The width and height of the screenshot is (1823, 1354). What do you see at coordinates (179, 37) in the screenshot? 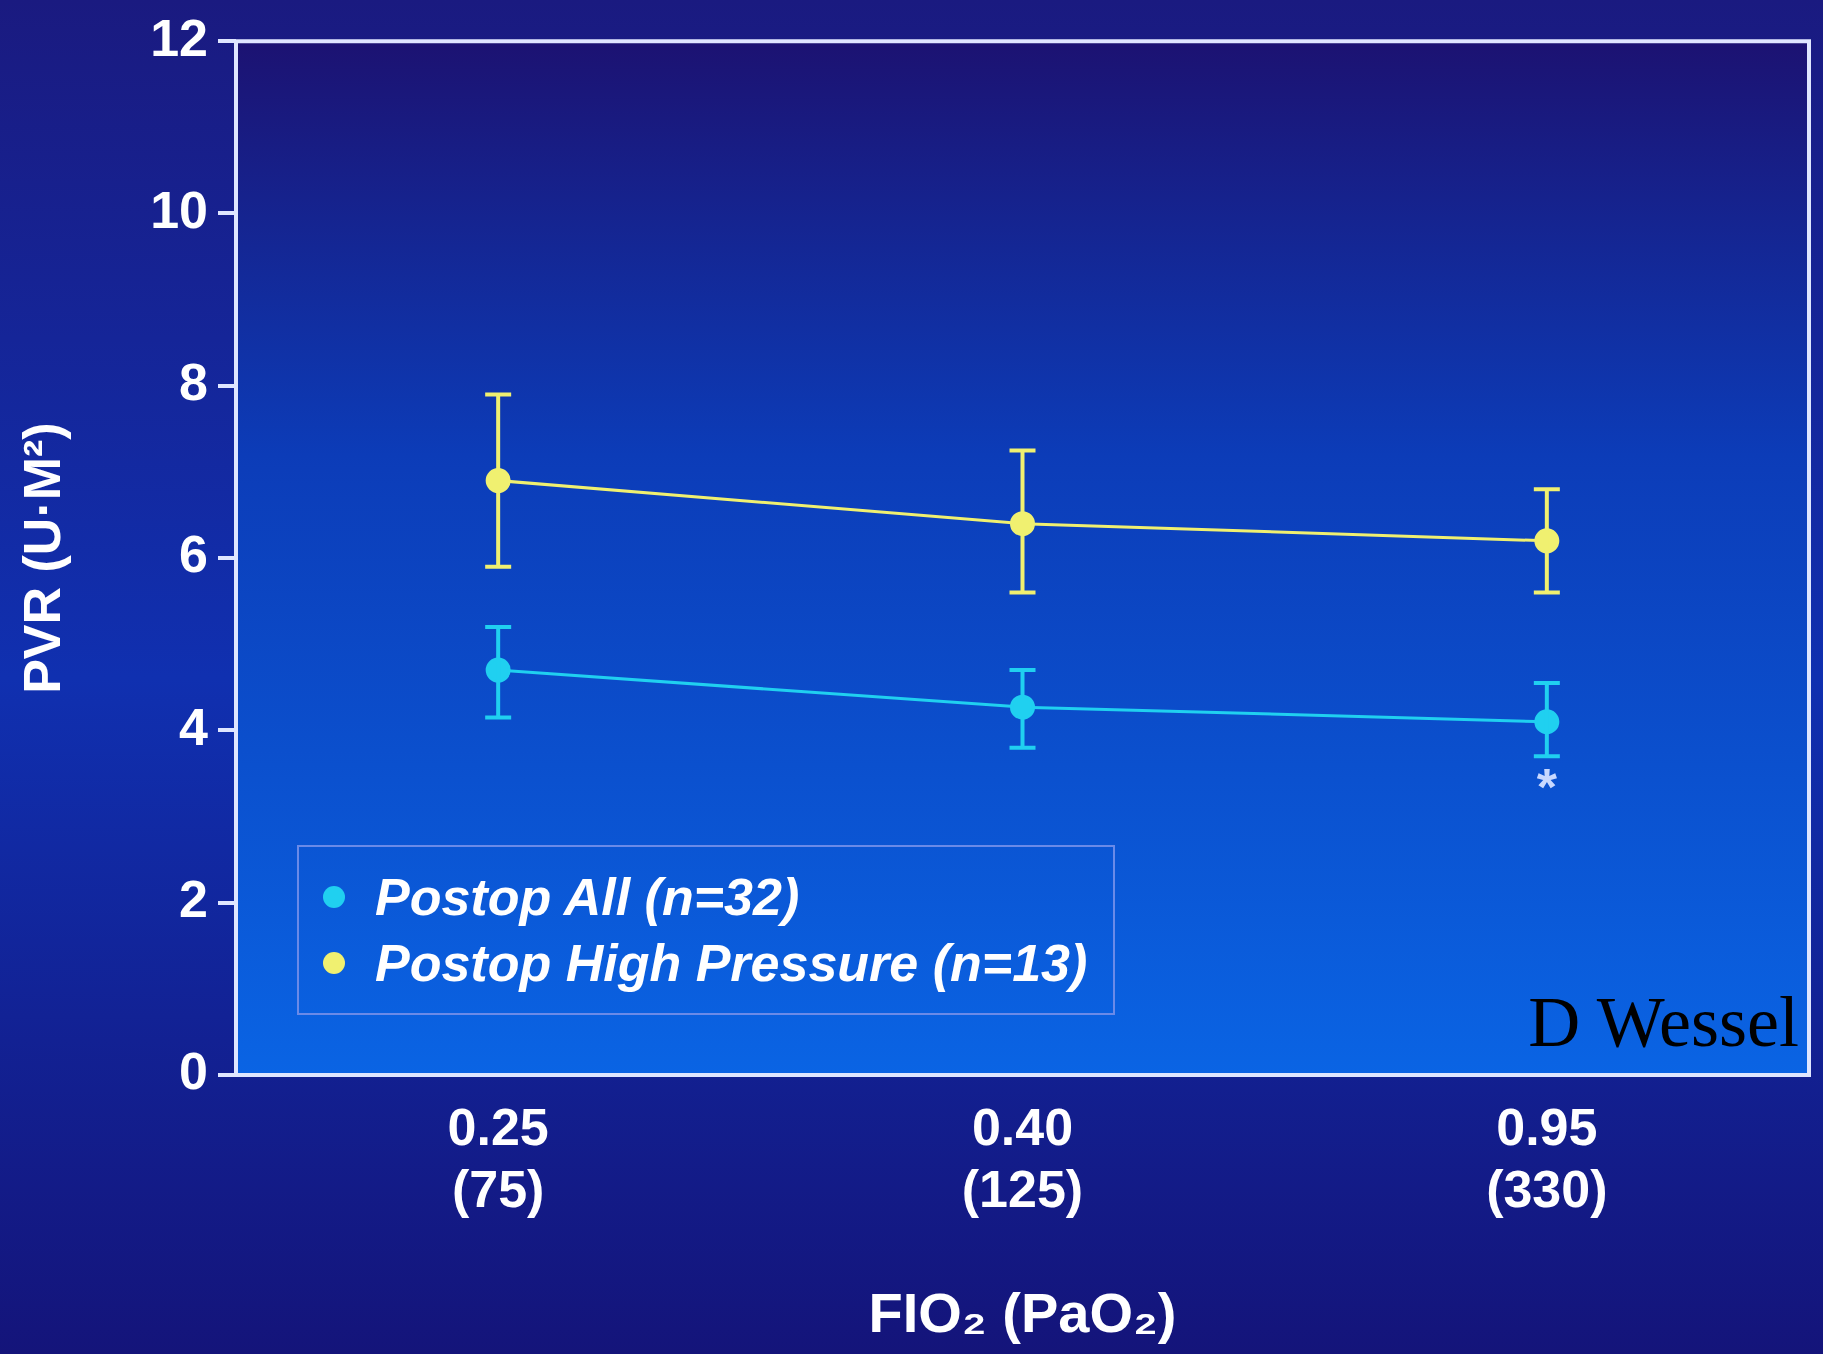
I see `y-tick-label: 12` at bounding box center [179, 37].